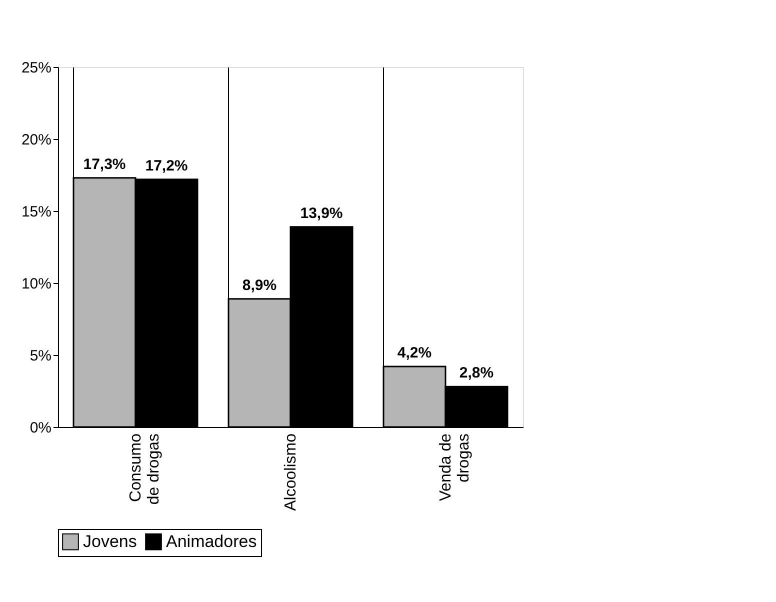  Describe the element at coordinates (291, 472) in the screenshot. I see `x-tick-label: Alcoolismo` at that location.